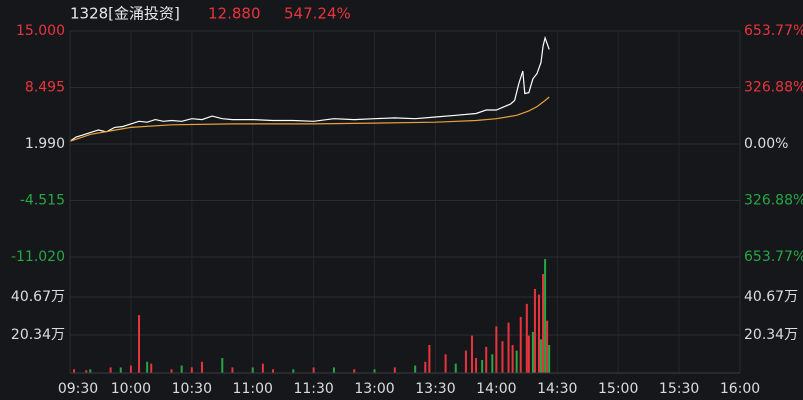 This screenshot has width=803, height=400. What do you see at coordinates (771, 297) in the screenshot?
I see `y-tick-label-right: 40.67万` at bounding box center [771, 297].